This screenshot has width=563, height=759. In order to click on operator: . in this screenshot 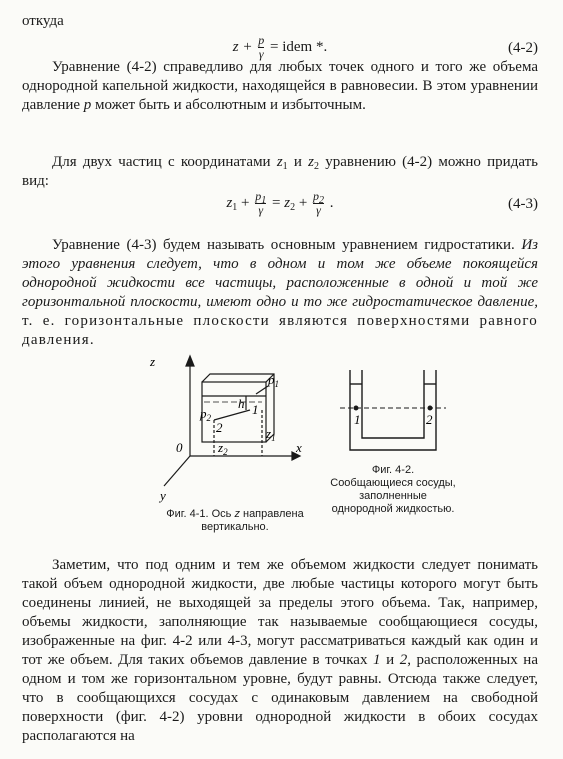, I will do `click(331, 202)`.